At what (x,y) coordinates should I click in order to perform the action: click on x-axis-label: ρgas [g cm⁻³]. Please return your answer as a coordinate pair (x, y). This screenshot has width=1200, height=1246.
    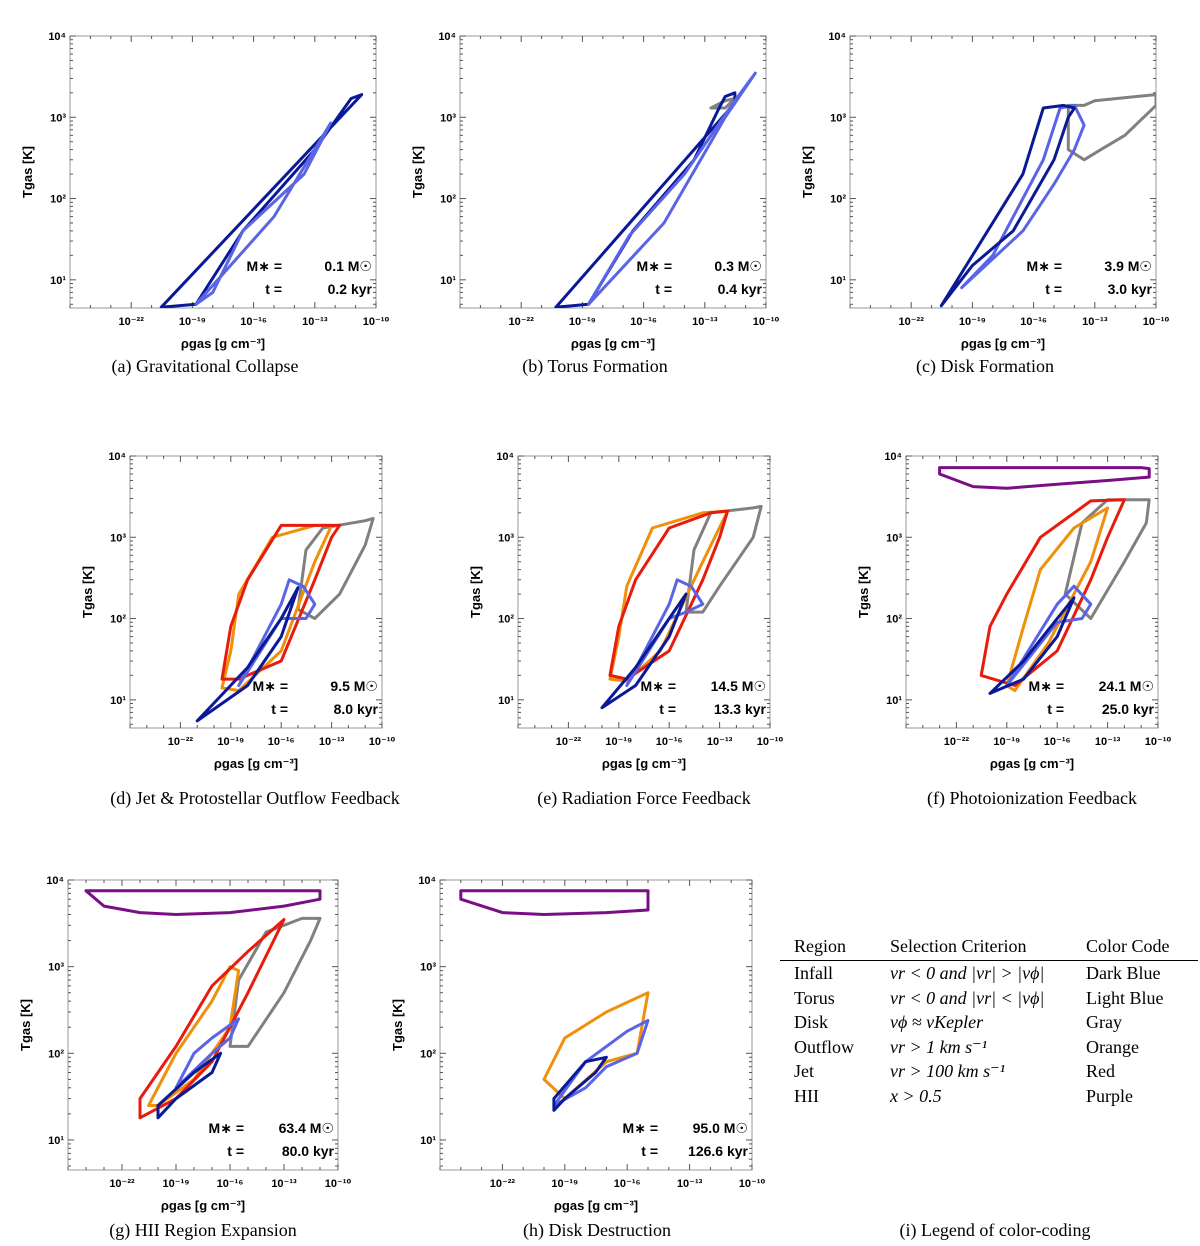
    Looking at the image, I should click on (613, 343).